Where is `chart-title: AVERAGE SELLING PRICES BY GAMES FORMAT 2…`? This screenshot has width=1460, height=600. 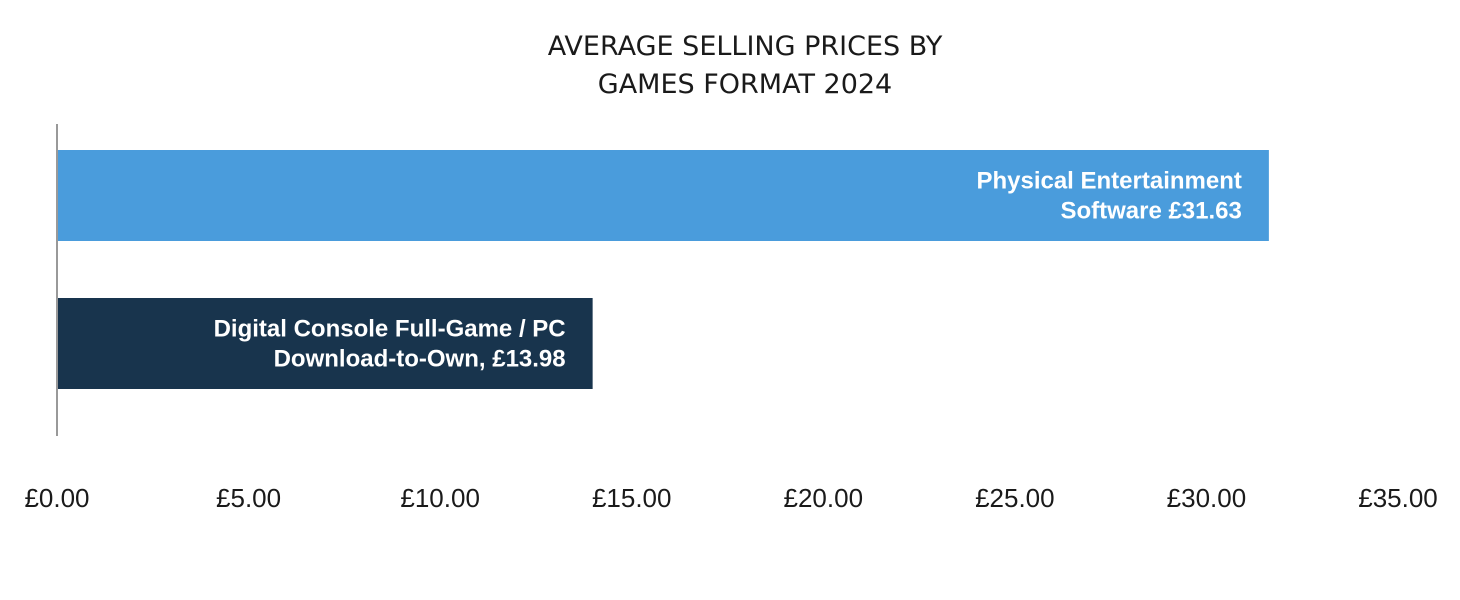 chart-title: AVERAGE SELLING PRICES BY GAMES FORMAT 2… is located at coordinates (745, 65).